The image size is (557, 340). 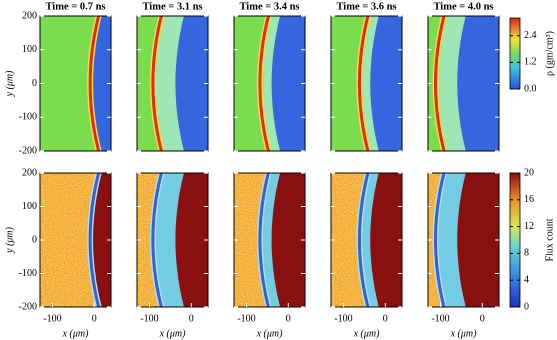 What do you see at coordinates (463, 6) in the screenshot?
I see `panel-title: Time = 4.0 ns` at bounding box center [463, 6].